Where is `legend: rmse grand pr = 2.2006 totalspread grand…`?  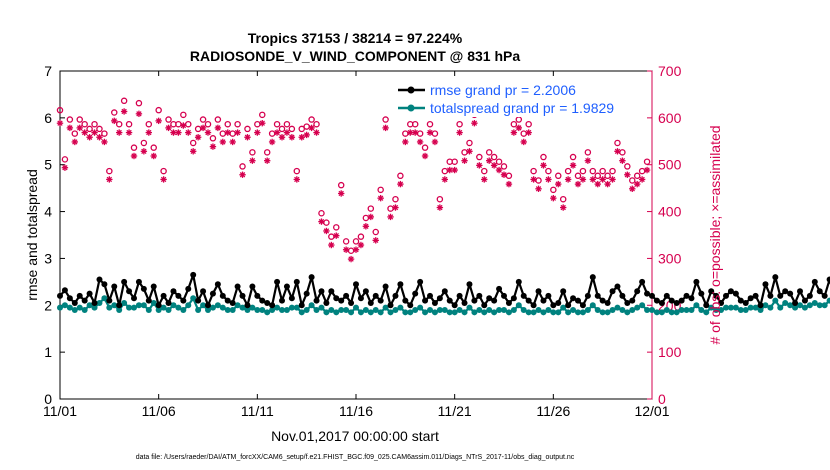
legend: rmse grand pr = 2.2006 totalspread grand… is located at coordinates (520, 98).